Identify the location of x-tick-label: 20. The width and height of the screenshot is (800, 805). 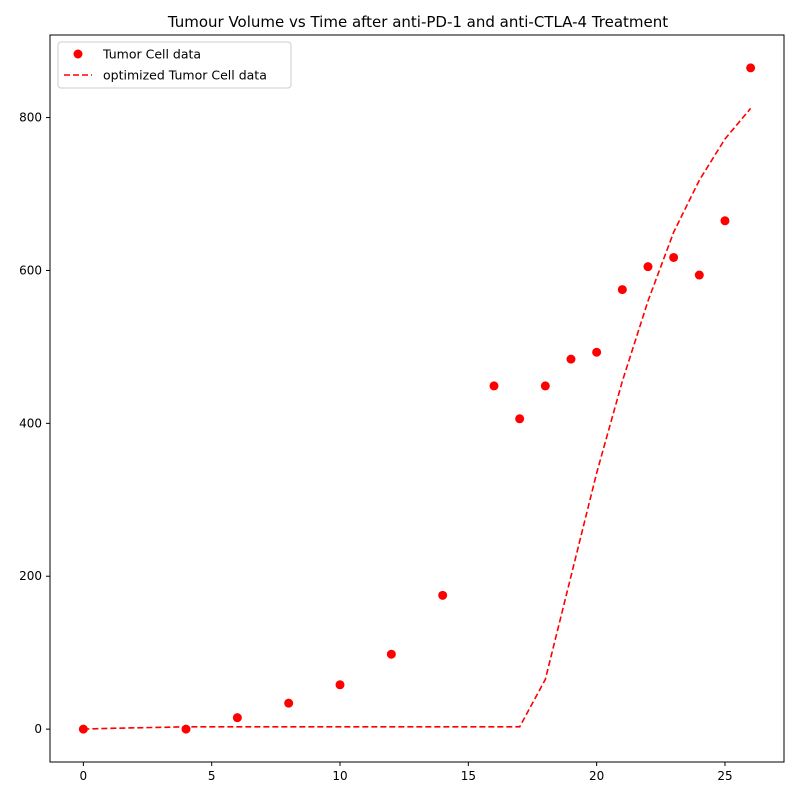
(596, 776).